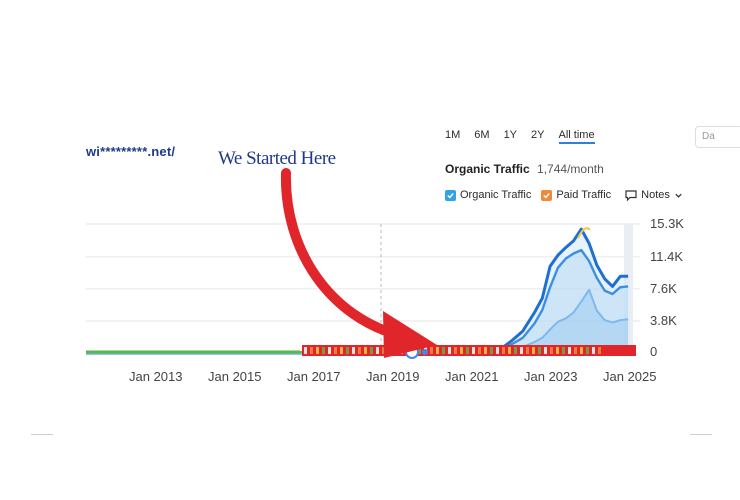 The width and height of the screenshot is (740, 500). Describe the element at coordinates (42, 434) in the screenshot. I see `divider-left` at that location.